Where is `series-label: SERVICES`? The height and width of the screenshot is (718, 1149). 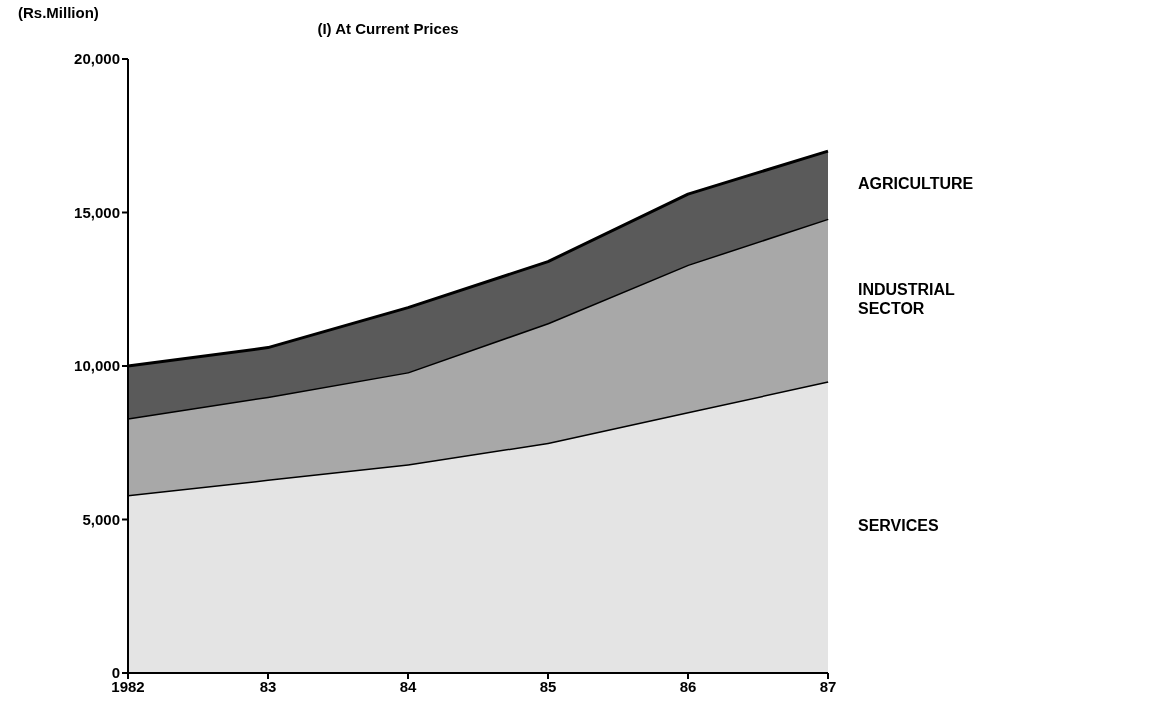
series-label: SERVICES is located at coordinates (898, 526).